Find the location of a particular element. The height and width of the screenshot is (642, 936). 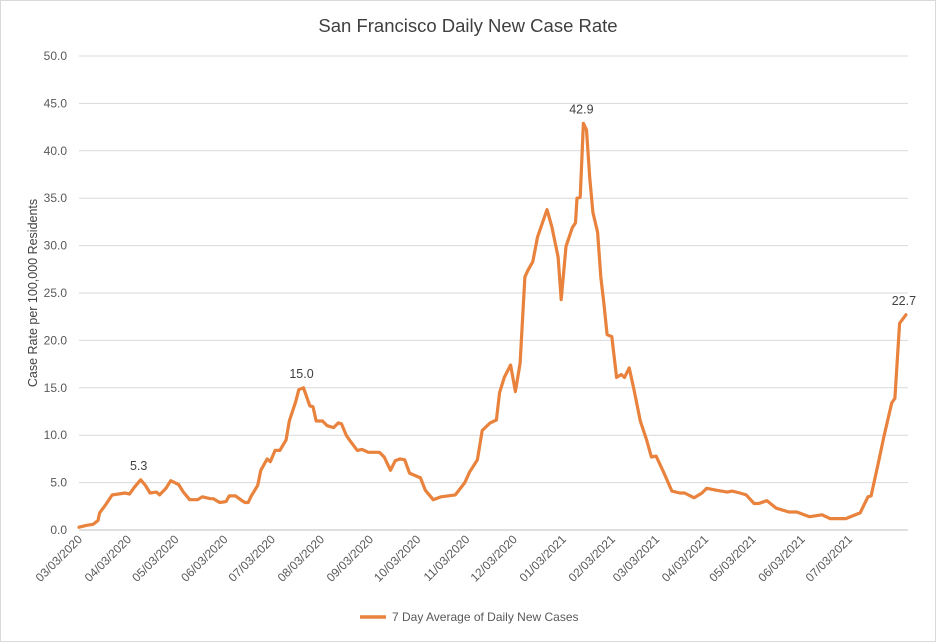

x-tick-label: 09/03/2020 is located at coordinates (350, 558).